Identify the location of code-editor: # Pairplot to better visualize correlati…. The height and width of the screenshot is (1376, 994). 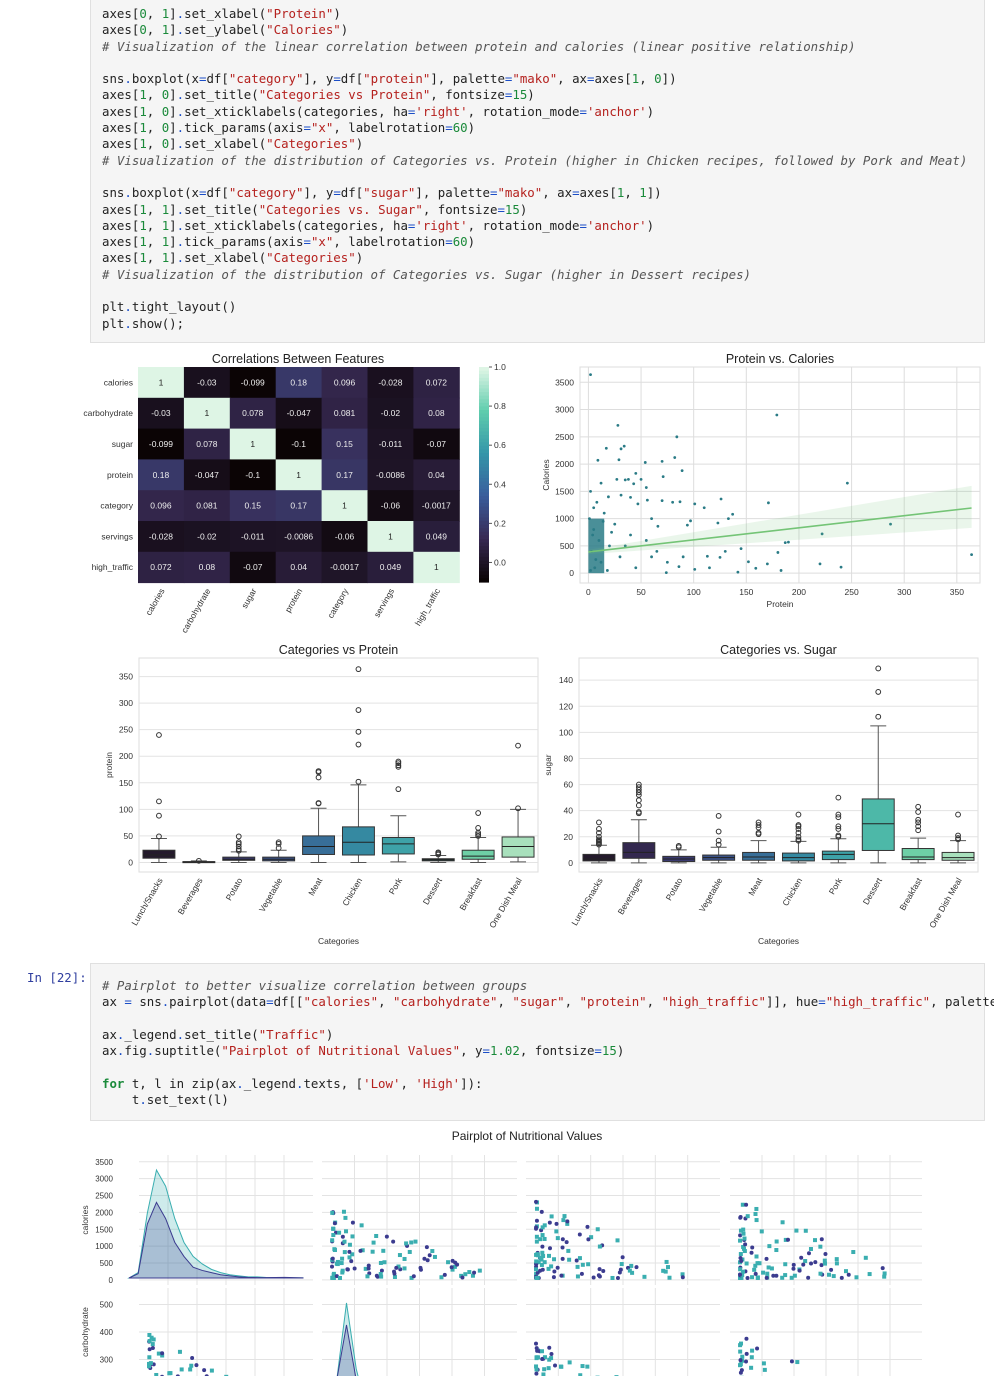
(548, 1043).